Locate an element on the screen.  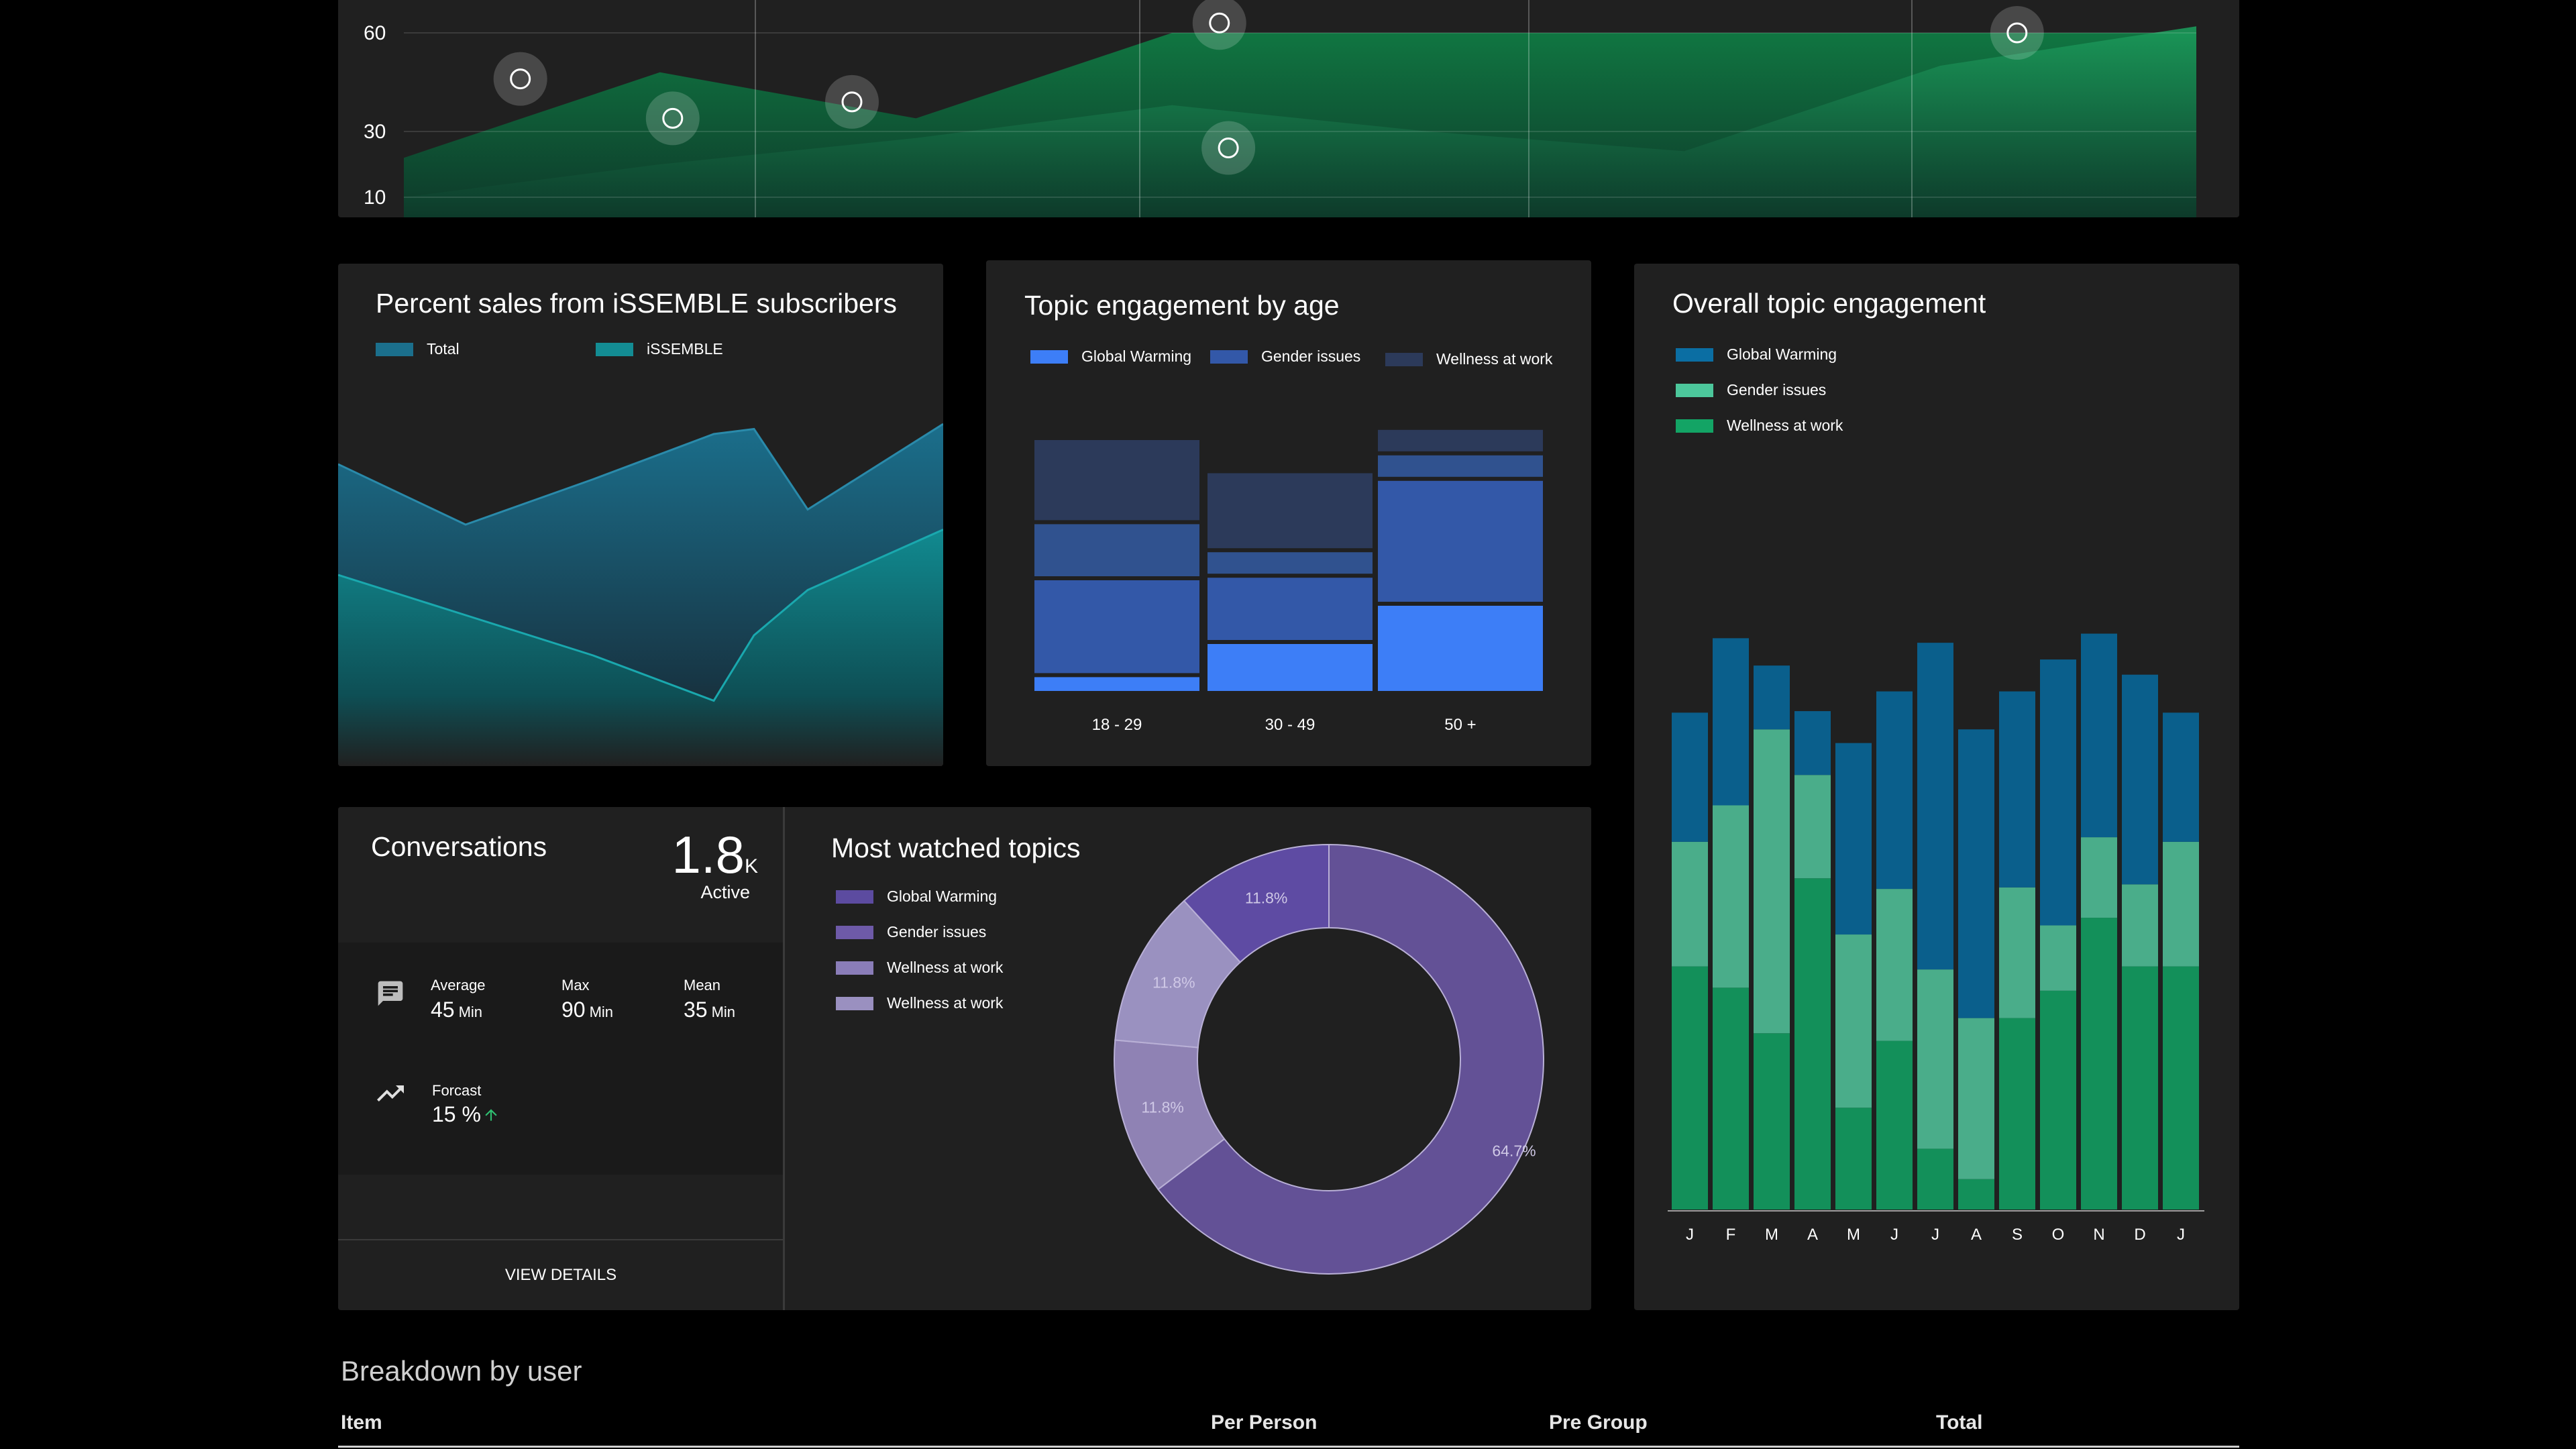
top-area-chart: 10 30 60 is located at coordinates (1280, 108).